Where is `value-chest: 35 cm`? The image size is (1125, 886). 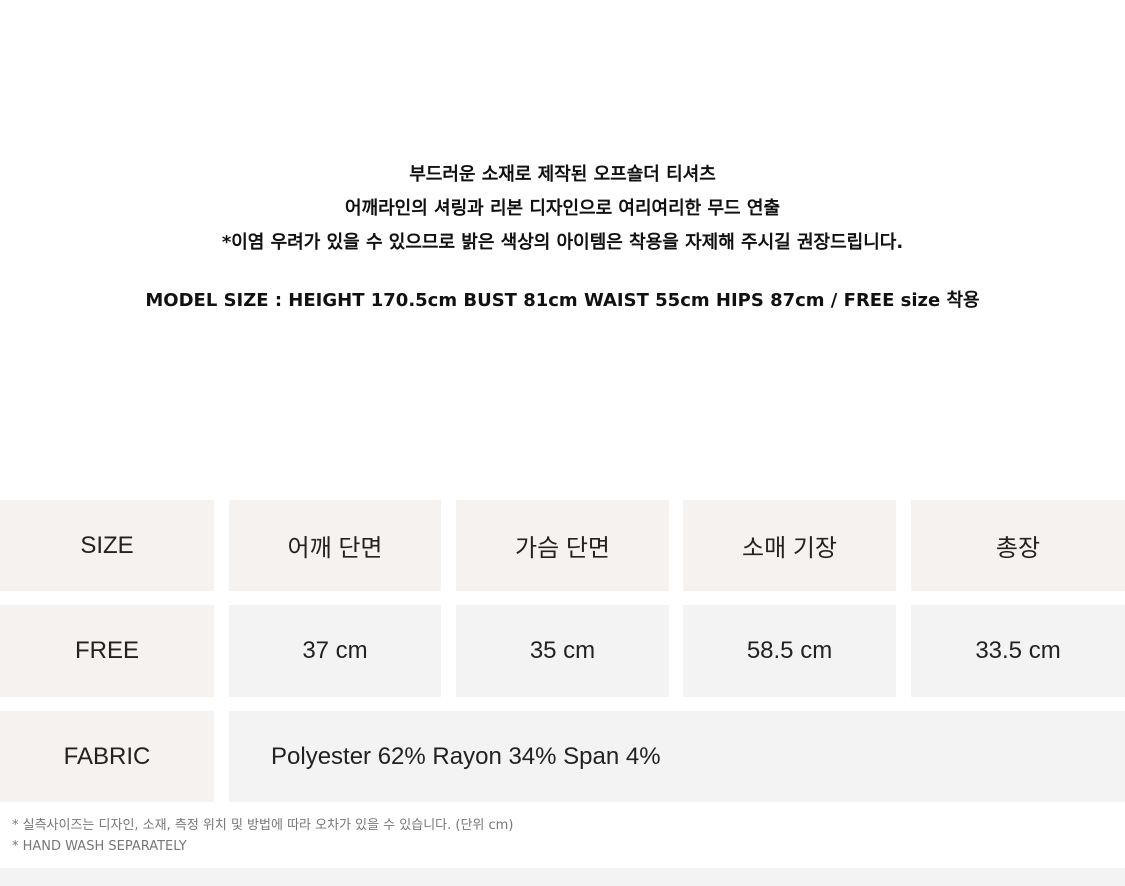
value-chest: 35 cm is located at coordinates (562, 651).